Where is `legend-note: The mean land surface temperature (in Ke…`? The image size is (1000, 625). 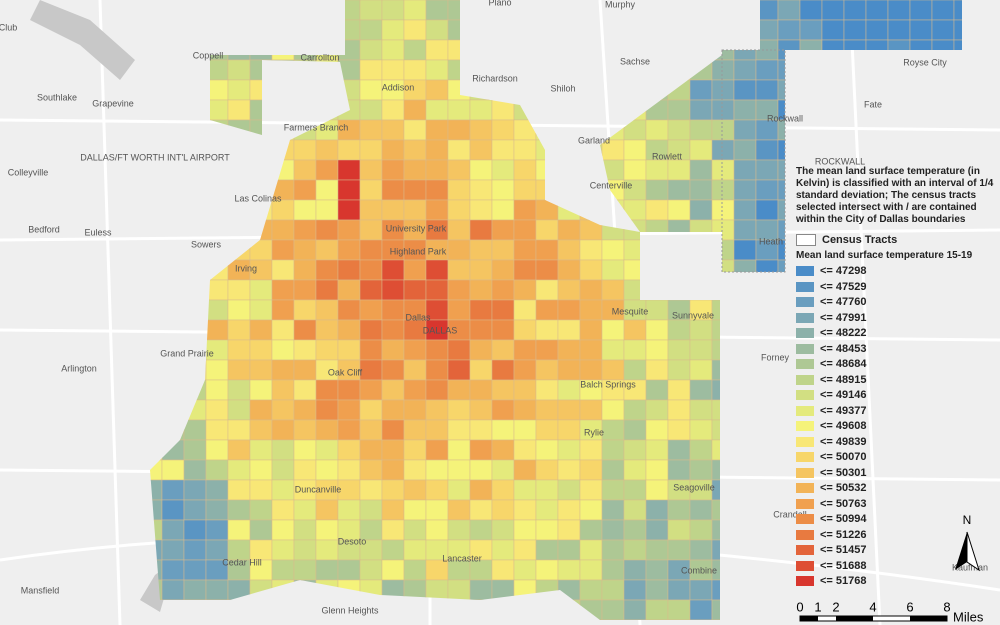 legend-note: The mean land surface temperature (in Ke… is located at coordinates (895, 195).